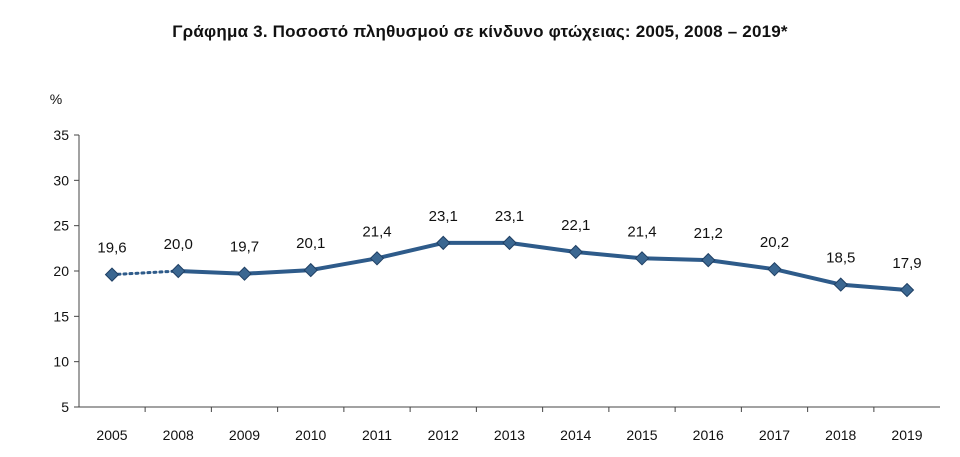 This screenshot has width=960, height=457. I want to click on x-tick-label: 2018, so click(840, 435).